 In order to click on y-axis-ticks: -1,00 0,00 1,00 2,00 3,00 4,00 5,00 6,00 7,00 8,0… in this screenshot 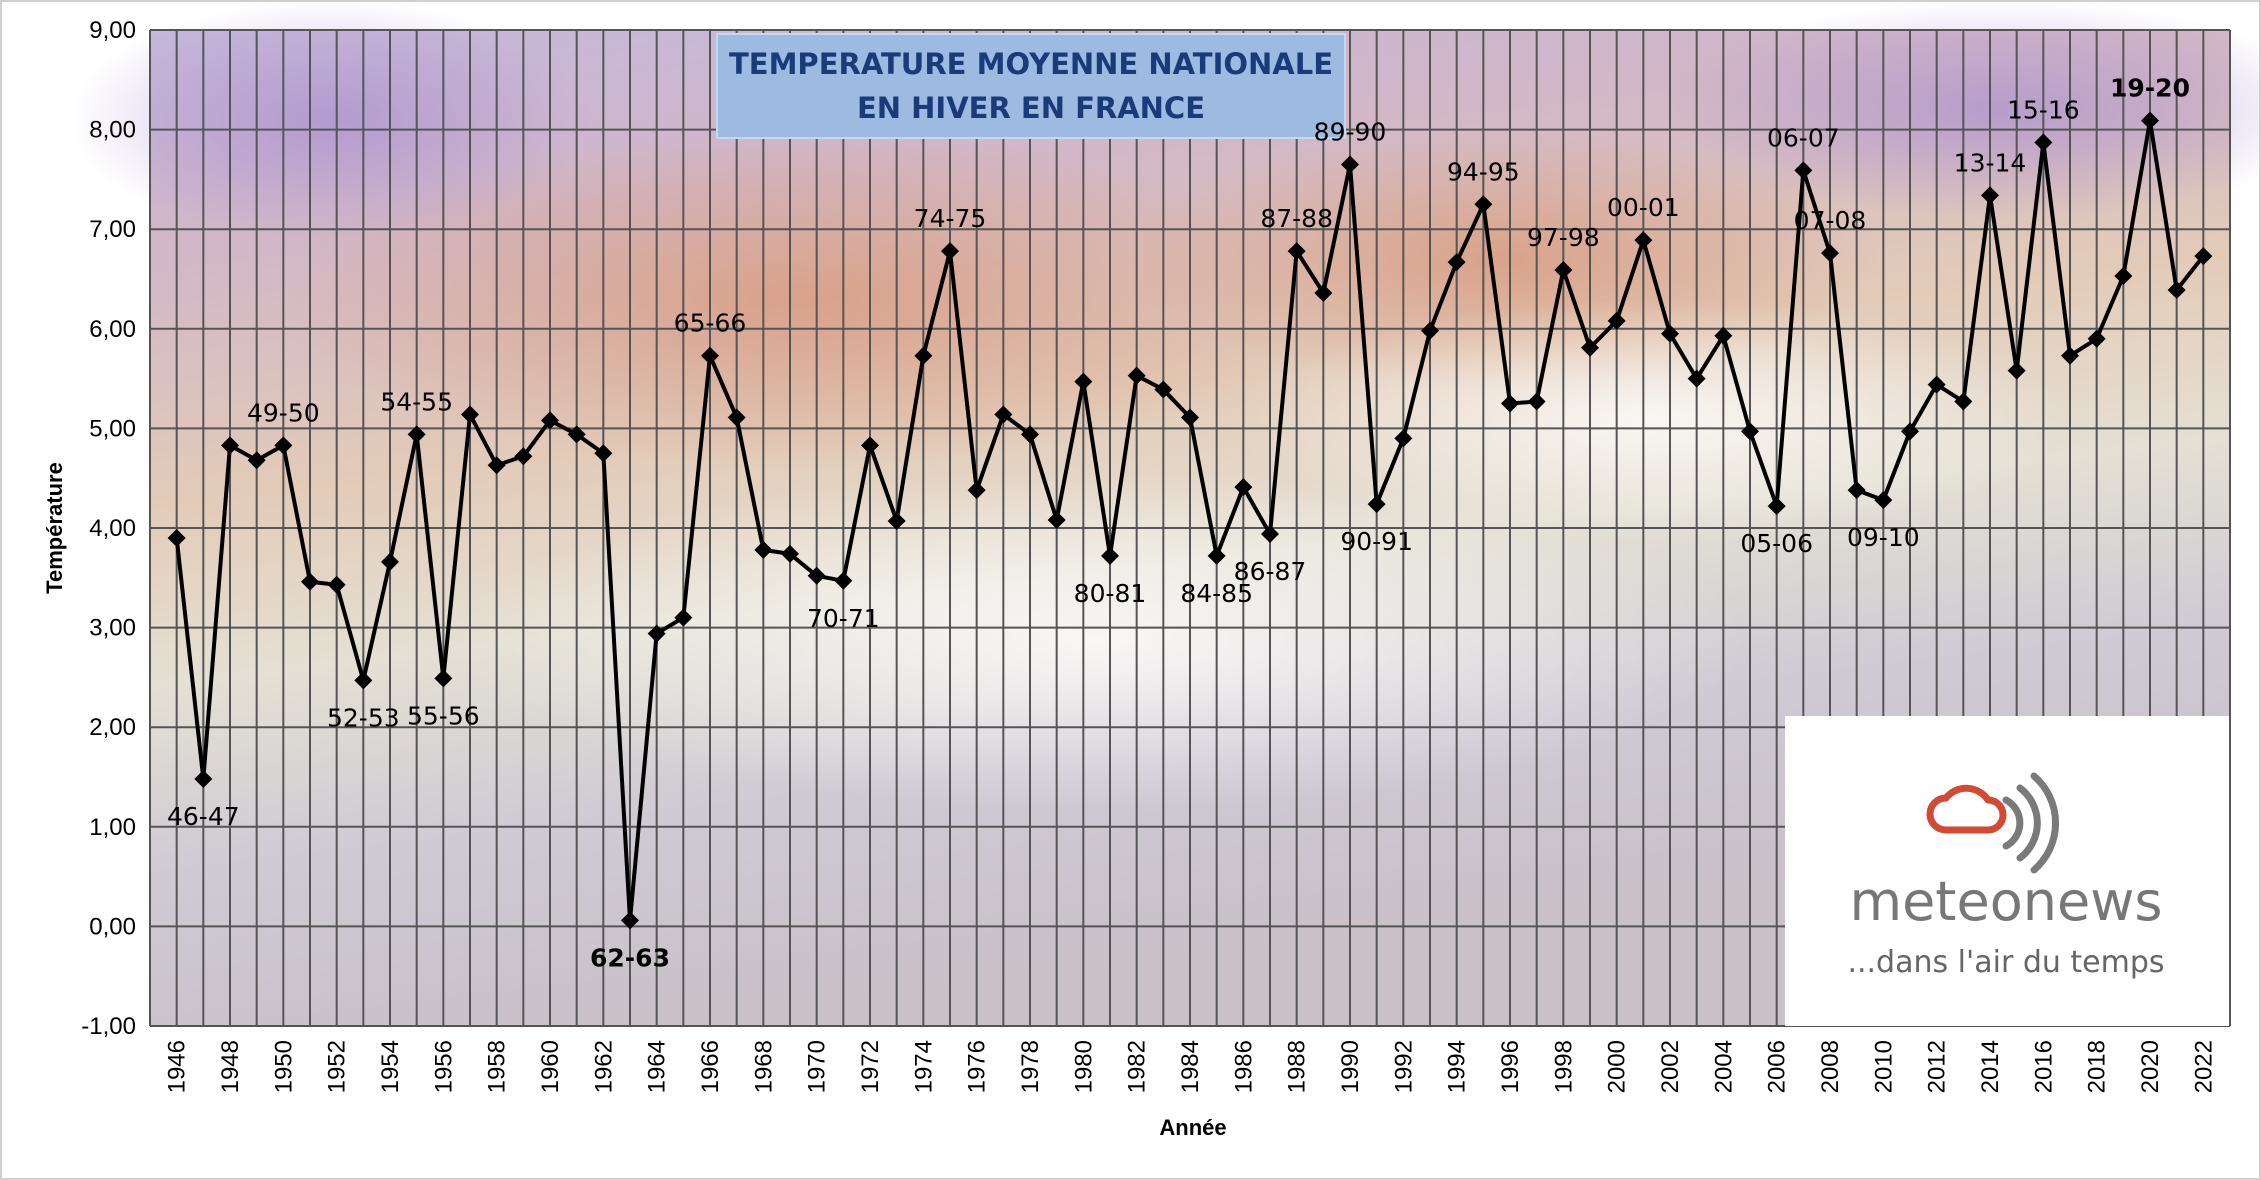, I will do `click(108, 528)`.